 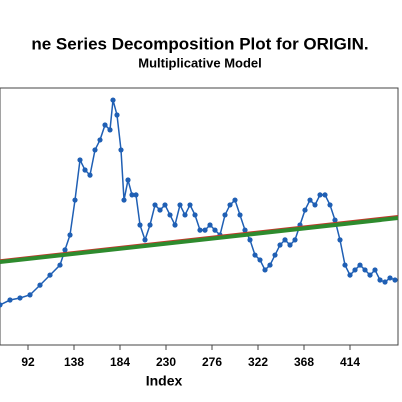 I want to click on x-tick-label: 276, so click(x=212, y=362).